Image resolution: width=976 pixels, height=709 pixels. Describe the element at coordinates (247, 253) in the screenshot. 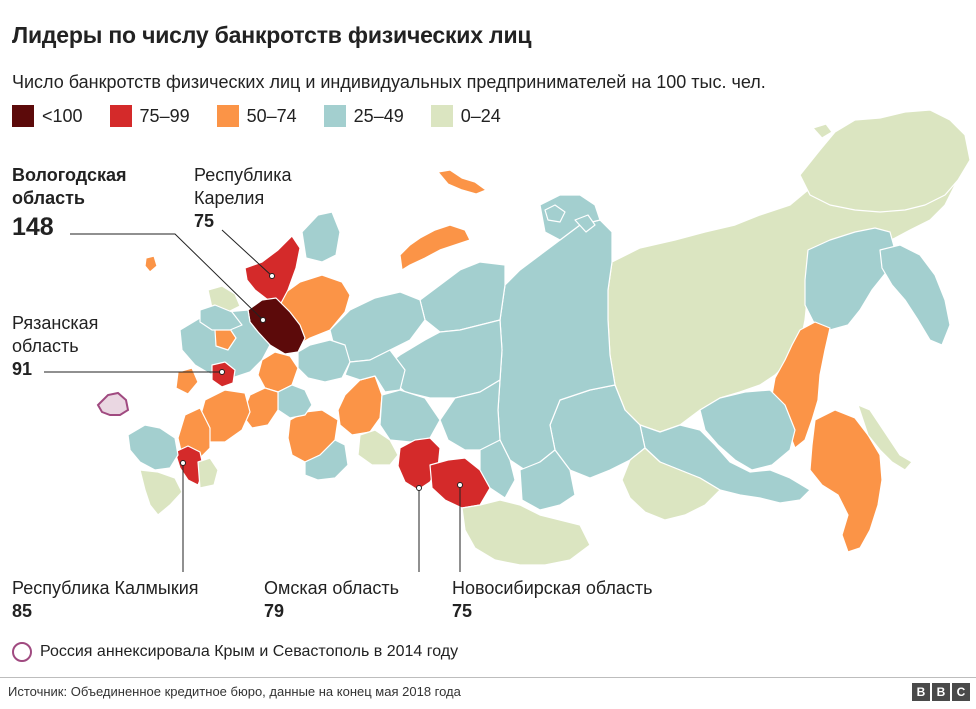

I see `leader-karelia` at that location.